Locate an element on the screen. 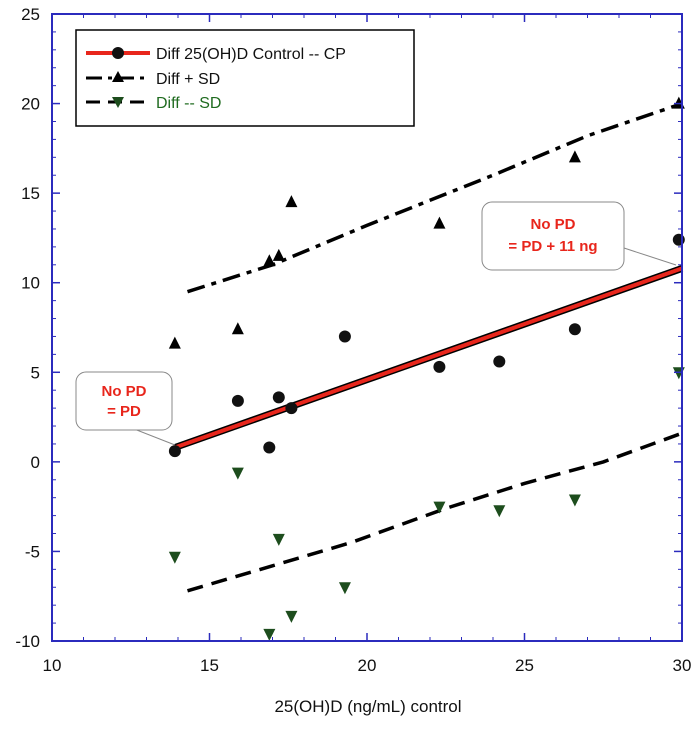 The image size is (700, 736). x-tick-label: 20 is located at coordinates (367, 665).